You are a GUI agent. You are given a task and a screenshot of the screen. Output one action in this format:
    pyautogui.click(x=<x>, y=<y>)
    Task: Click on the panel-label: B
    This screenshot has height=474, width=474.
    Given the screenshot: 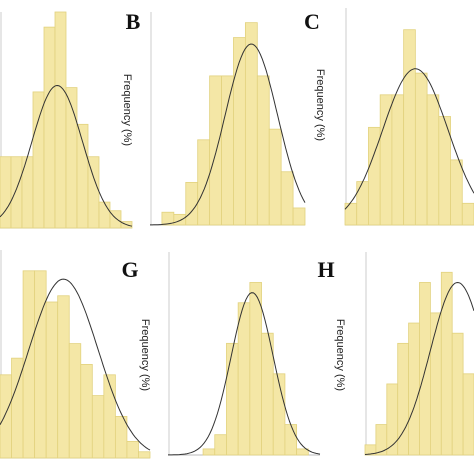 What is the action you would take?
    pyautogui.click(x=133, y=21)
    